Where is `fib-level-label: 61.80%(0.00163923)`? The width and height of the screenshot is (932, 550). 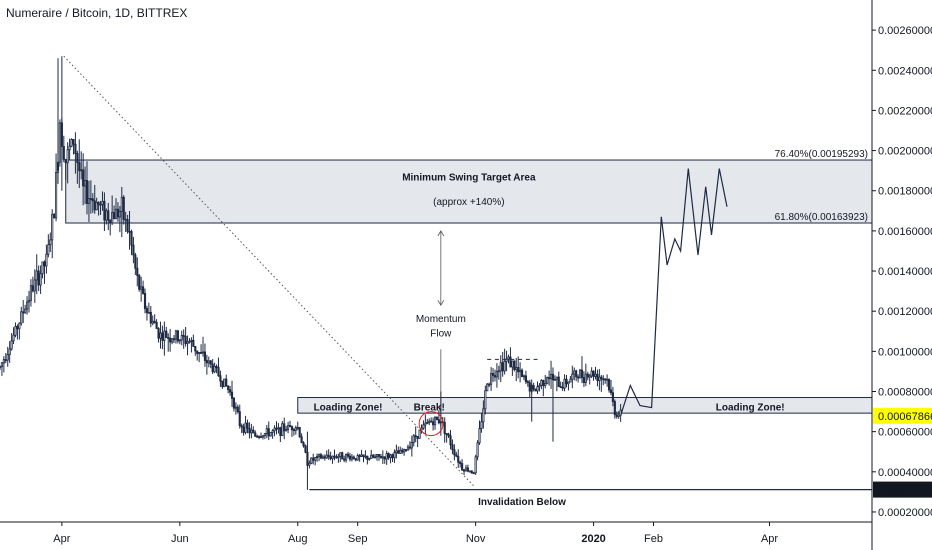 fib-level-label: 61.80%(0.00163923) is located at coordinates (821, 217).